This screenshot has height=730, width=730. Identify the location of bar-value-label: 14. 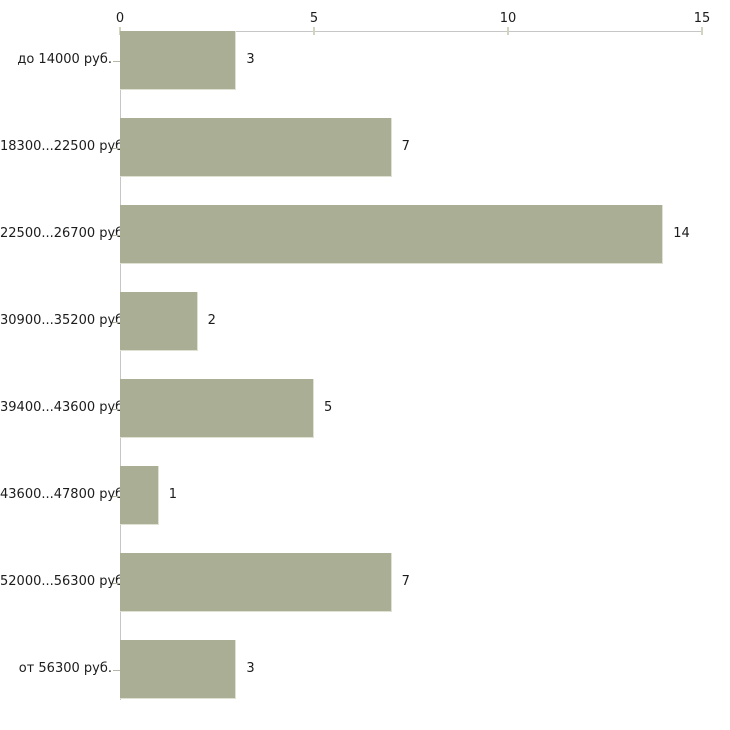
(681, 233).